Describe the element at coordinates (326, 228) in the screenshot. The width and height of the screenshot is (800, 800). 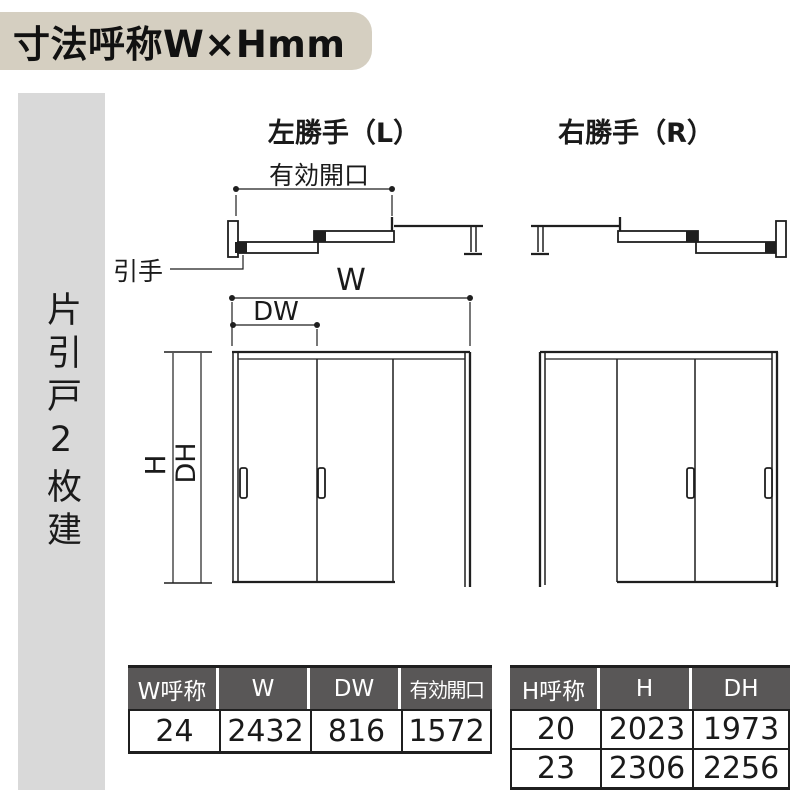
I see `left-plan-drawing` at that location.